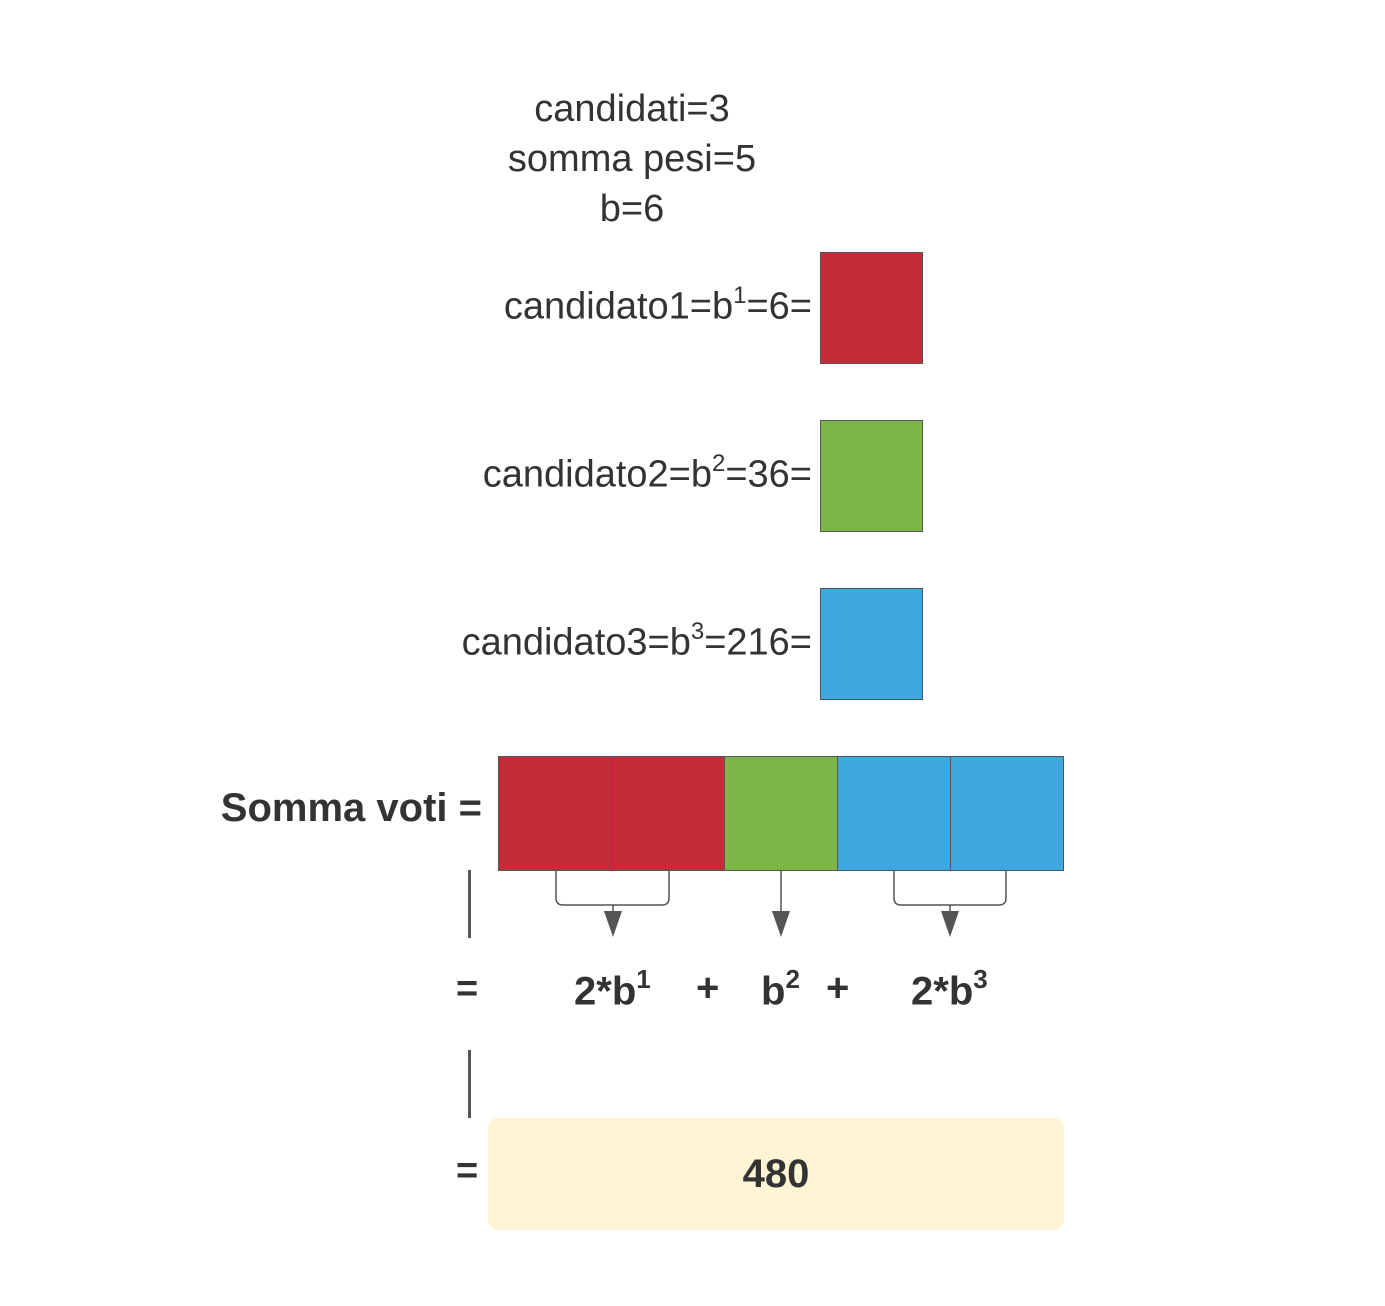 Image resolution: width=1385 pixels, height=1306 pixels. Describe the element at coordinates (708, 988) in the screenshot. I see `plus-sign-1: +` at that location.